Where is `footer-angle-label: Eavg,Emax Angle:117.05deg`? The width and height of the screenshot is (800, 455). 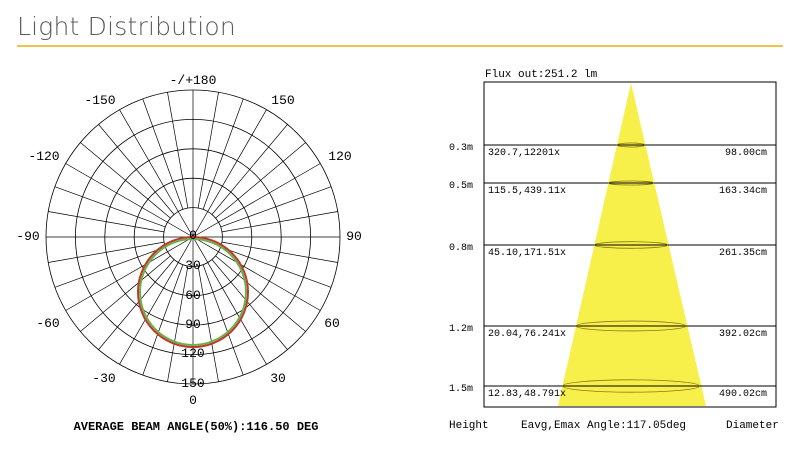 footer-angle-label: Eavg,Emax Angle:117.05deg is located at coordinates (603, 426).